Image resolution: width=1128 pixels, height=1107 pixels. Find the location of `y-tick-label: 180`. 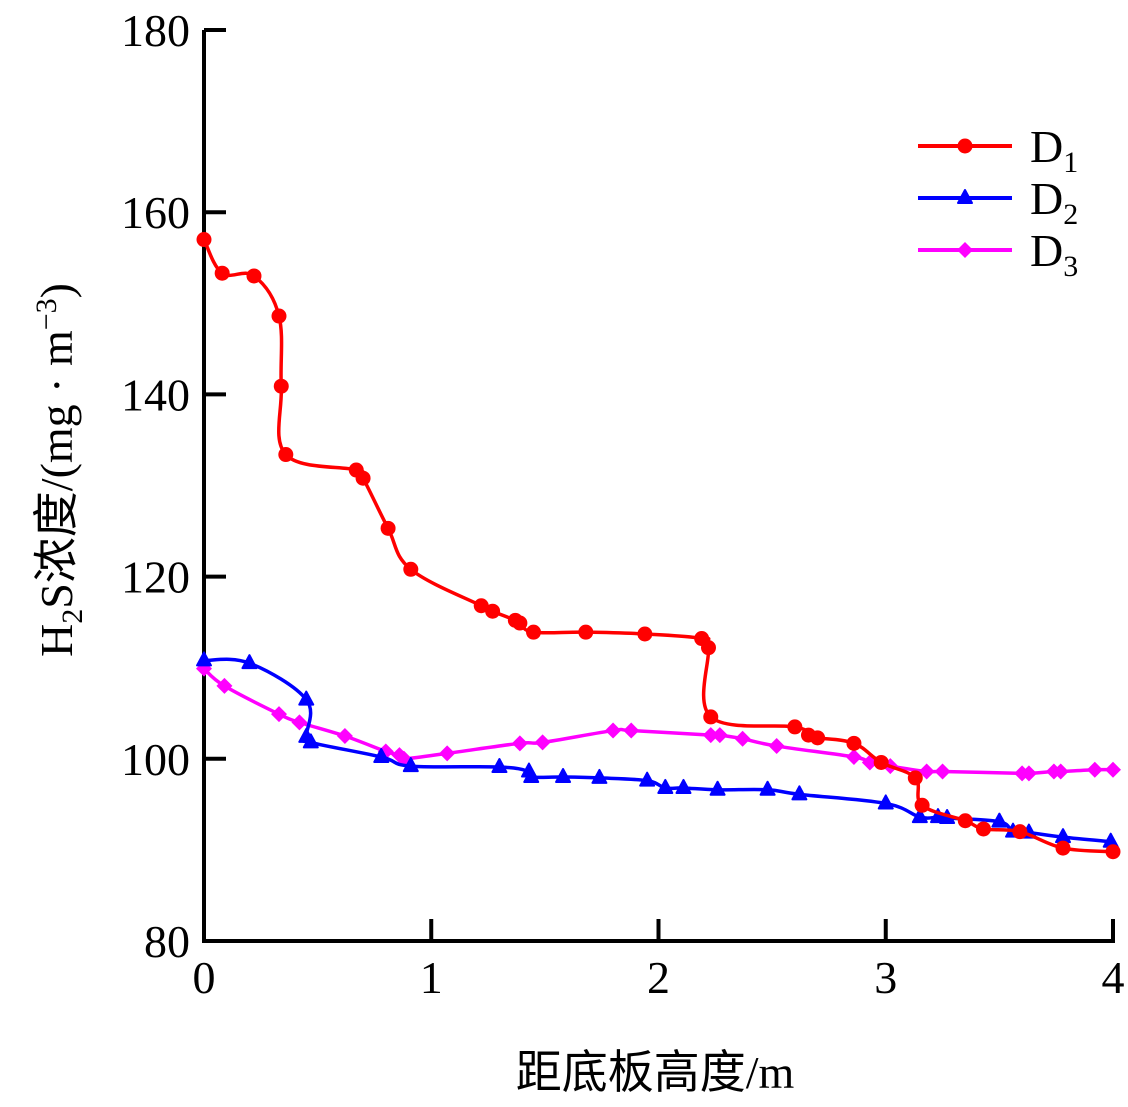

y-tick-label: 180 is located at coordinates (155, 30).